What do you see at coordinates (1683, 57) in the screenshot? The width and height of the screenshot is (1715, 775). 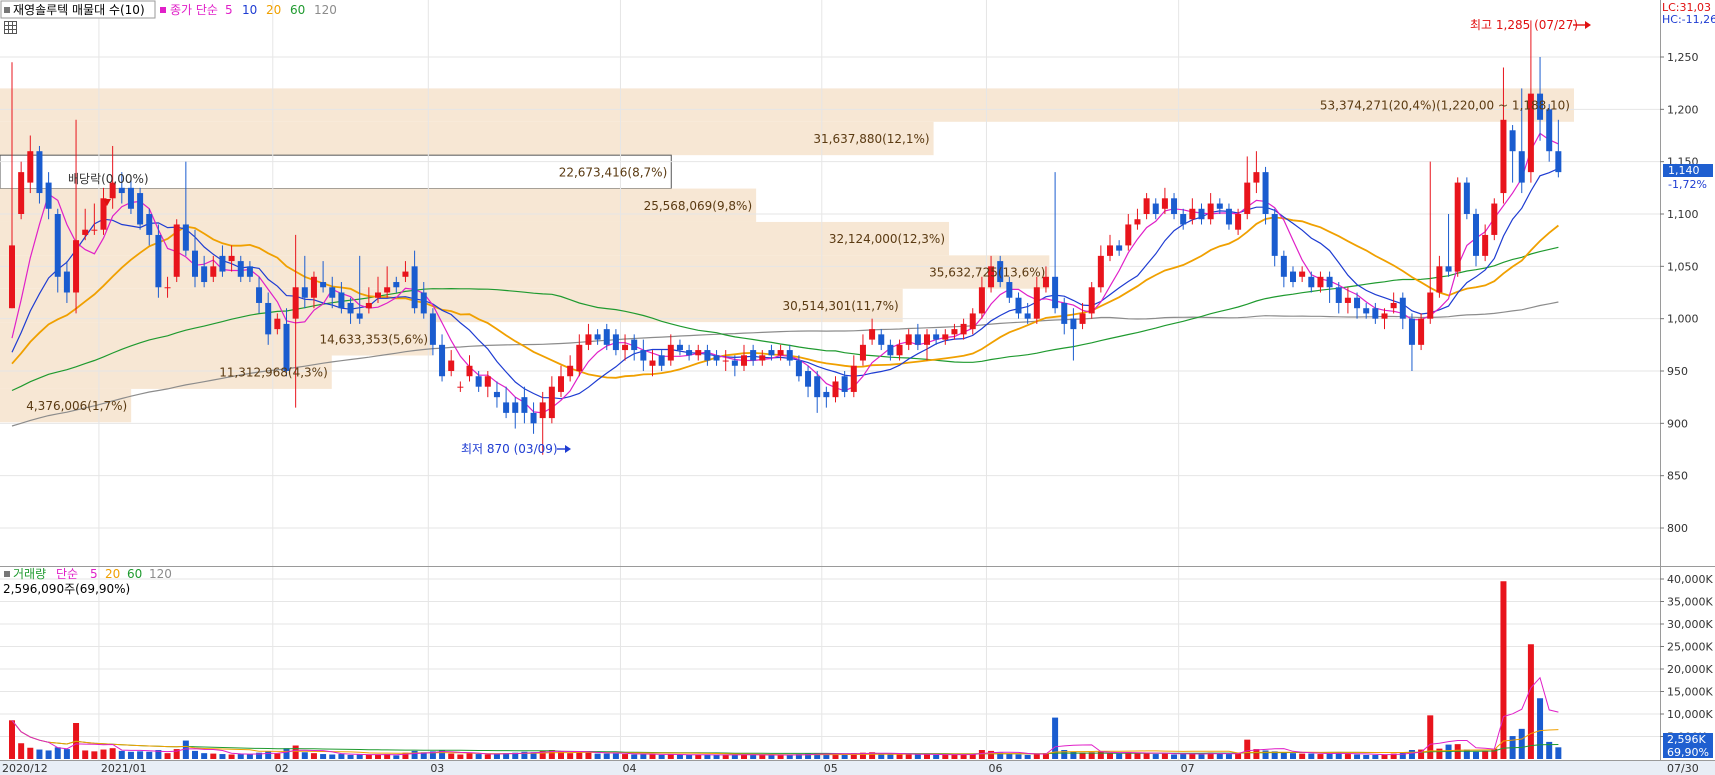 I see `price-tick-label: 1,250` at bounding box center [1683, 57].